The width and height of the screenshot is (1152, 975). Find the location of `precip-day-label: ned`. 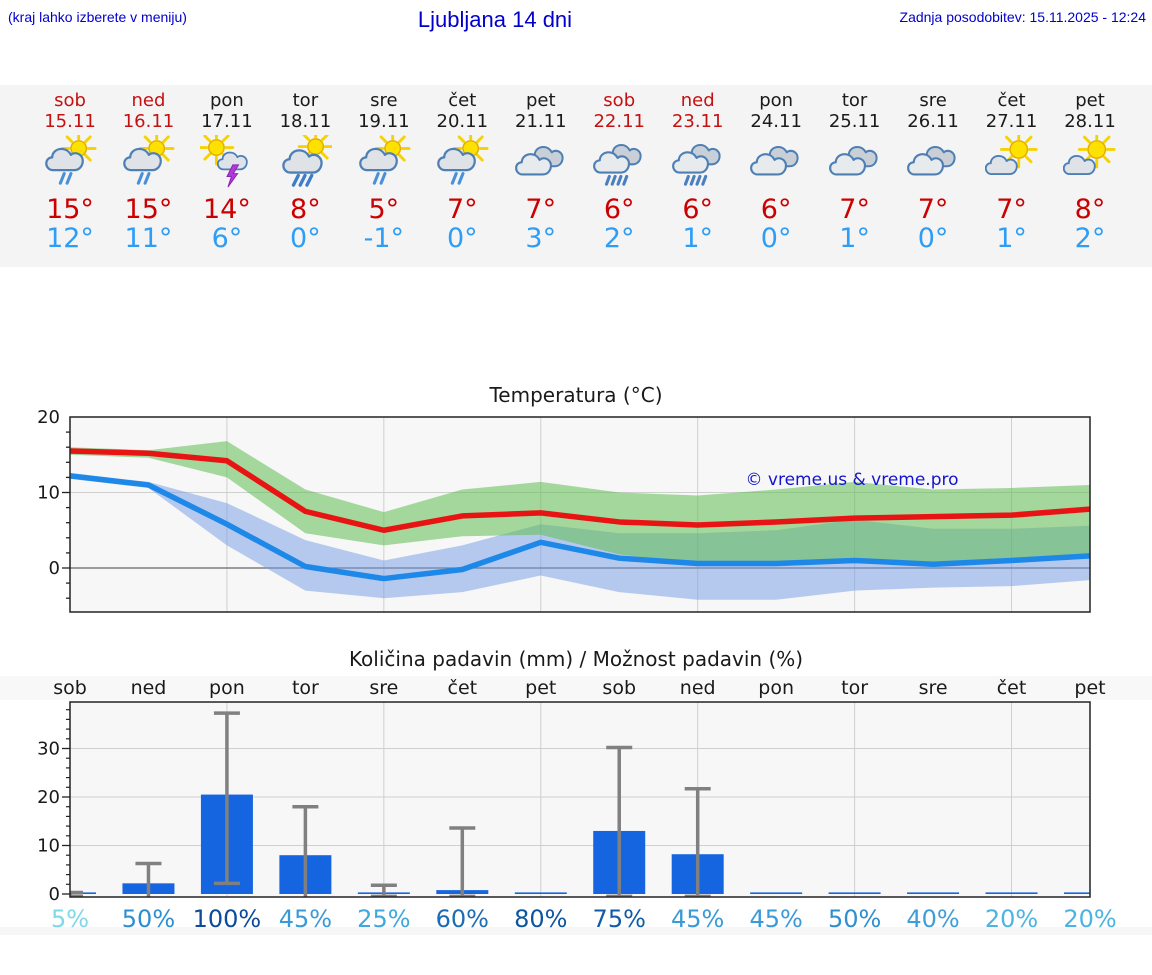

precip-day-label: ned is located at coordinates (149, 688).